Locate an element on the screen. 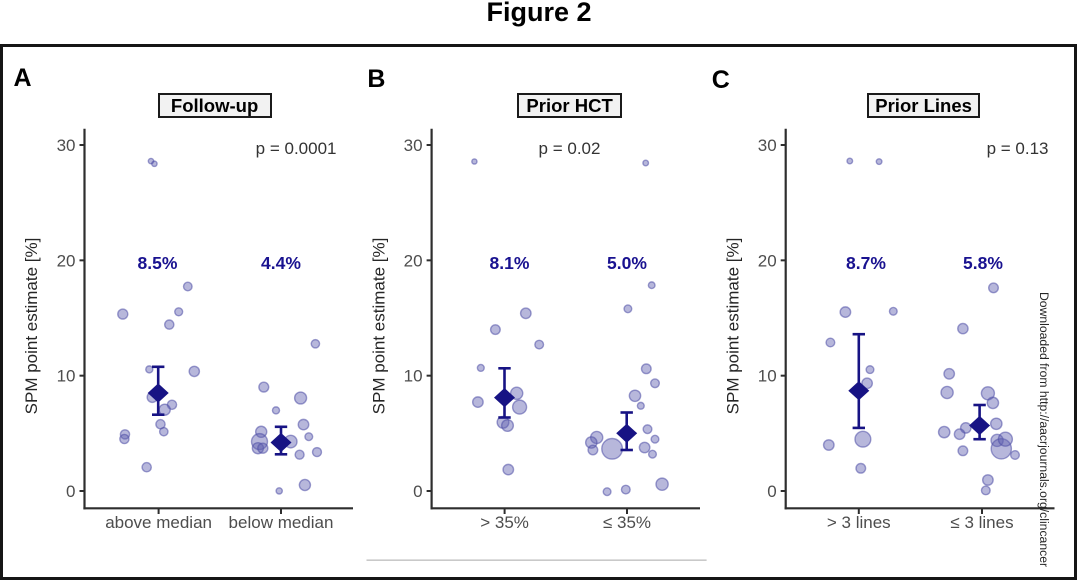 This screenshot has width=1080, height=580. svg-text: ≤ 35% is located at coordinates (627, 522).